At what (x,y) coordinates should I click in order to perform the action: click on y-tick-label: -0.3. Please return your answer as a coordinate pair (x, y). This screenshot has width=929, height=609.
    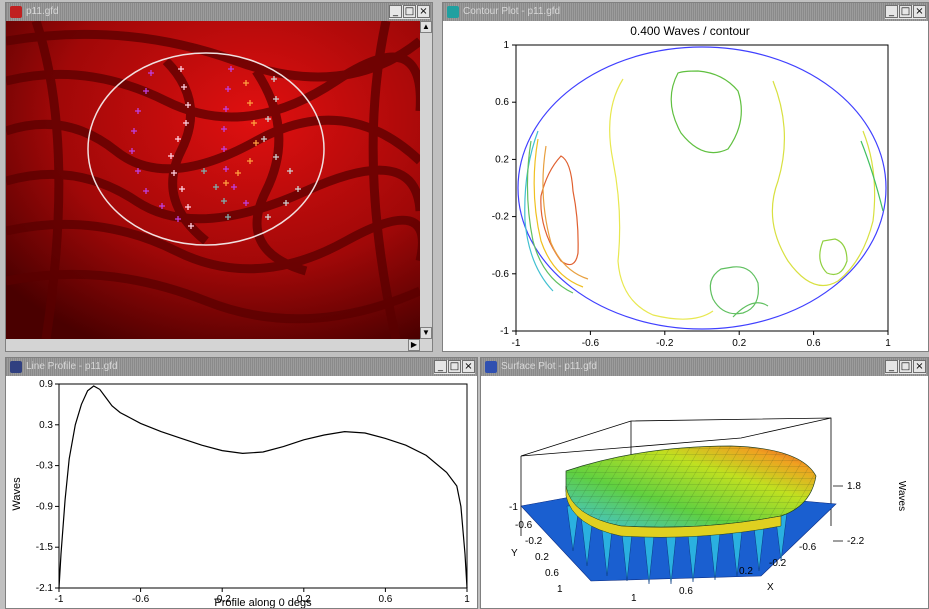
    Looking at the image, I should click on (45, 466).